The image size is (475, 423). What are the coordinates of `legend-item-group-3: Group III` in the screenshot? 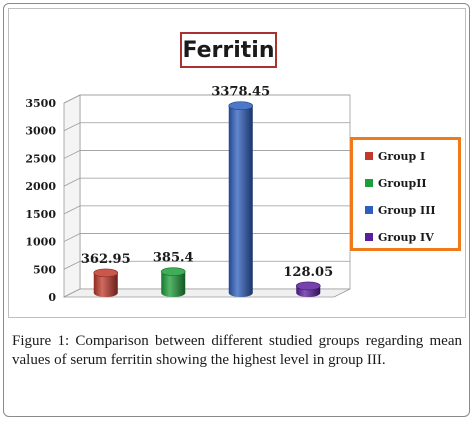 It's located at (400, 210).